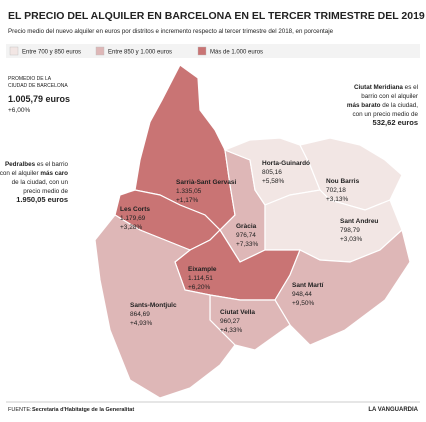 This screenshot has width=426, height=422. Describe the element at coordinates (237, 312) in the screenshot. I see `district-name: Ciutat Vella` at that location.